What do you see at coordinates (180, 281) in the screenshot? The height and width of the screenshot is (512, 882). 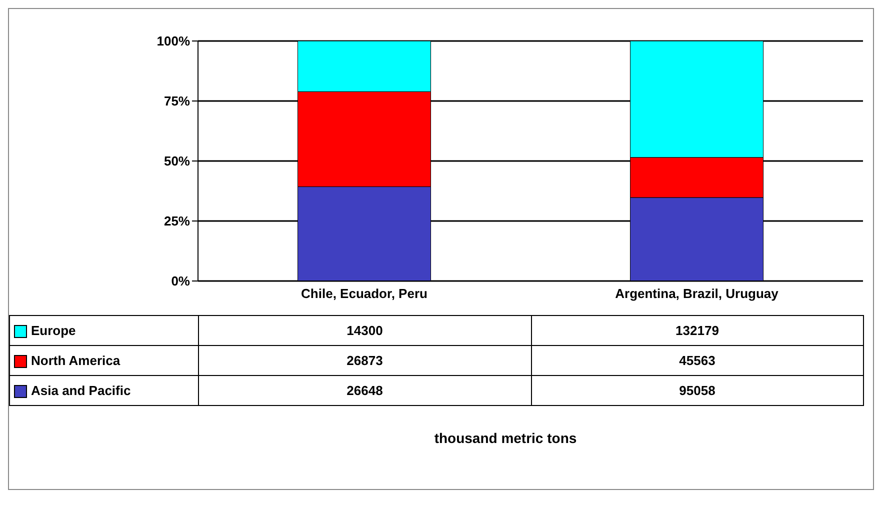 I see `y-tick-label: 0%` at bounding box center [180, 281].